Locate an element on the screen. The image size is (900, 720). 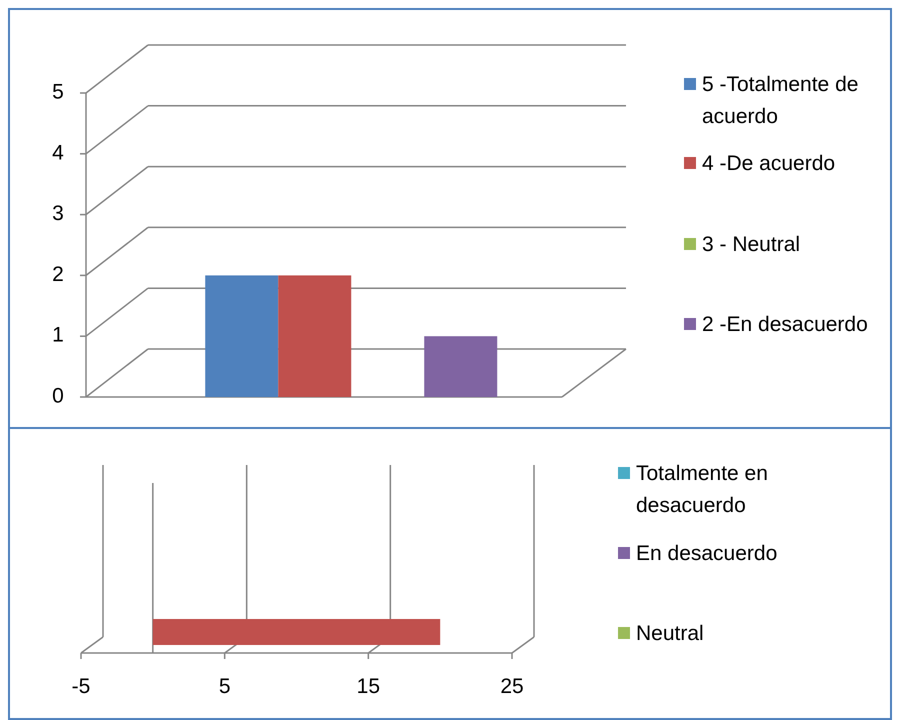
legend-label: 3 - Neutral is located at coordinates (751, 244).